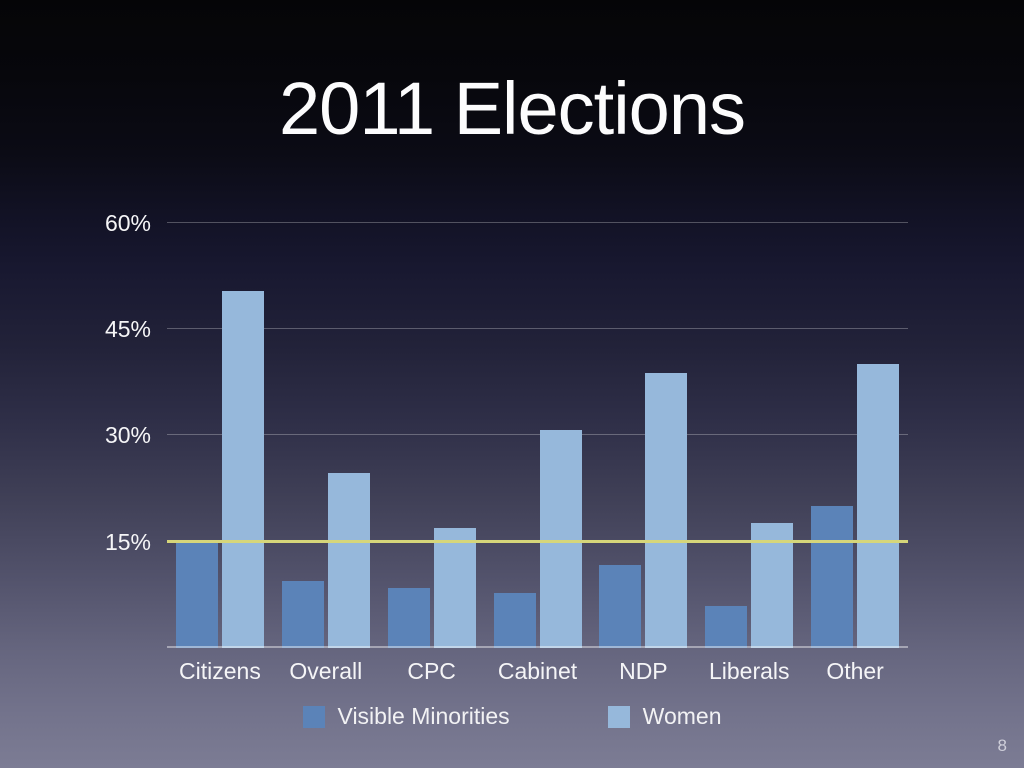  I want to click on reference-line-15pct, so click(537, 541).